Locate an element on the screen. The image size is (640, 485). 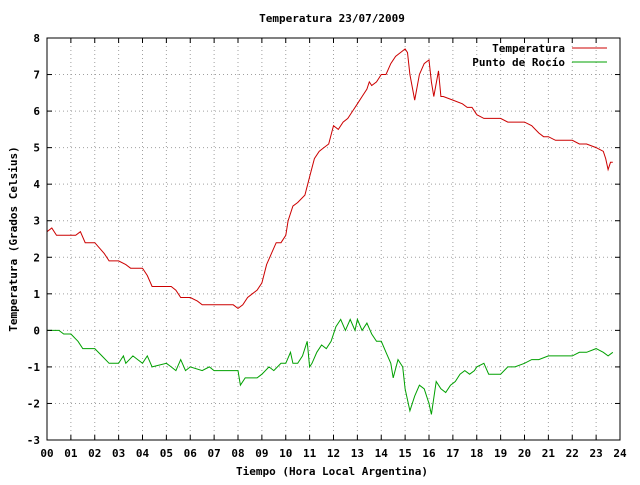
x-tick-label-12: 12 is located at coordinates (333, 453).